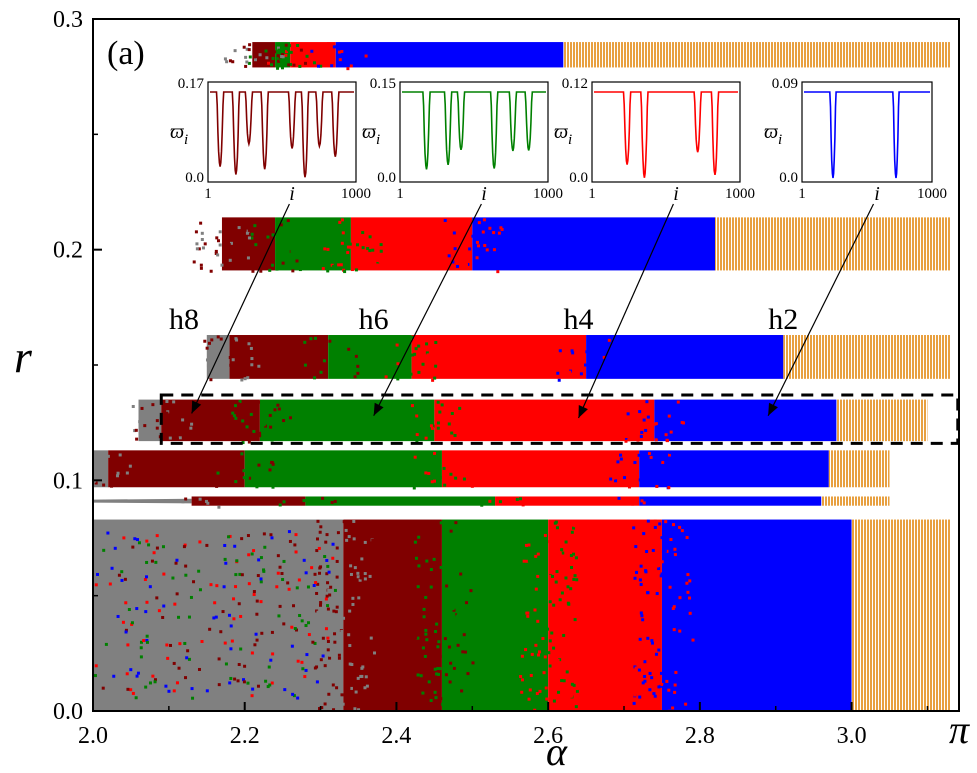  I want to click on band-2-seg-quasi, so click(859, 469).